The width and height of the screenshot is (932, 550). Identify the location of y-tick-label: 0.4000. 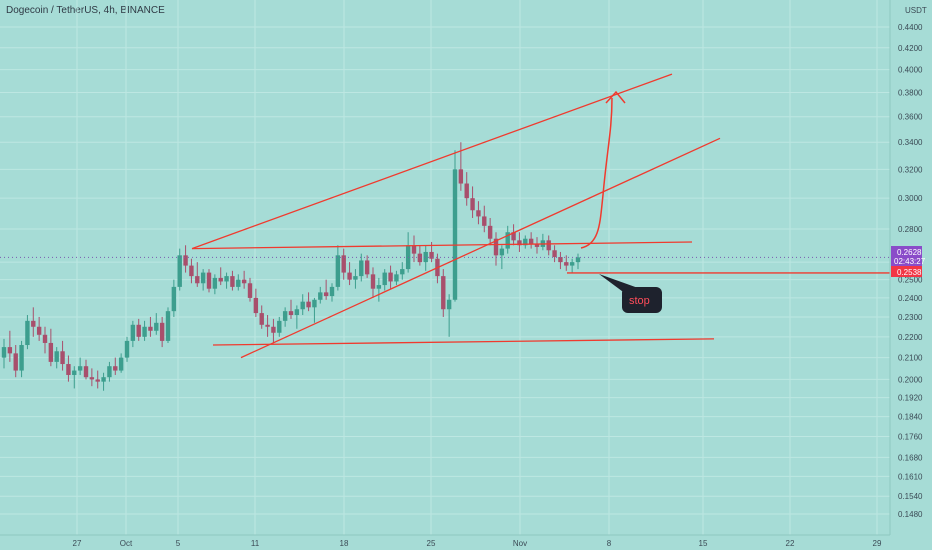
(910, 70).